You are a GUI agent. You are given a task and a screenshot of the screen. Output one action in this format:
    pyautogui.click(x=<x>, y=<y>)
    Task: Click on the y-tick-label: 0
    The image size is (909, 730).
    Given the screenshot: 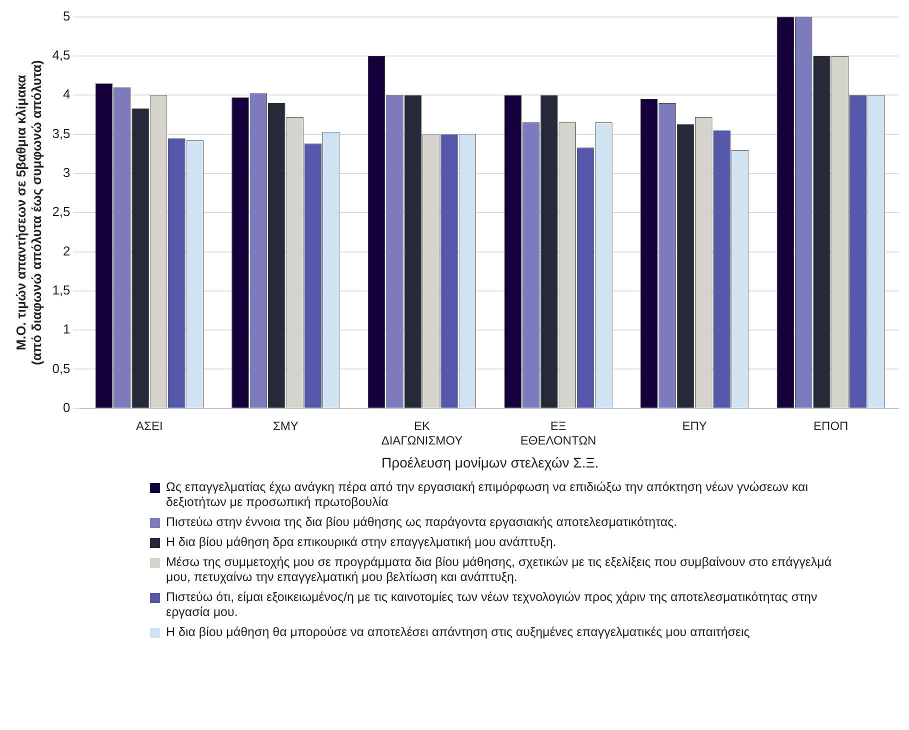 What is the action you would take?
    pyautogui.click(x=66, y=407)
    